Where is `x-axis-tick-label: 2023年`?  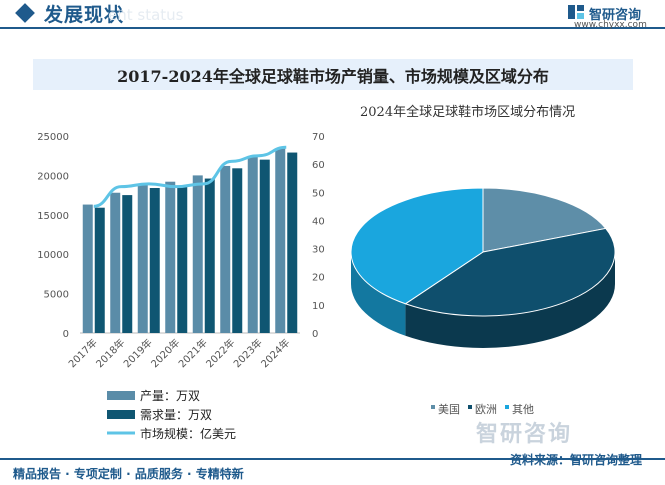
x-axis-tick-label: 2023年 is located at coordinates (248, 353).